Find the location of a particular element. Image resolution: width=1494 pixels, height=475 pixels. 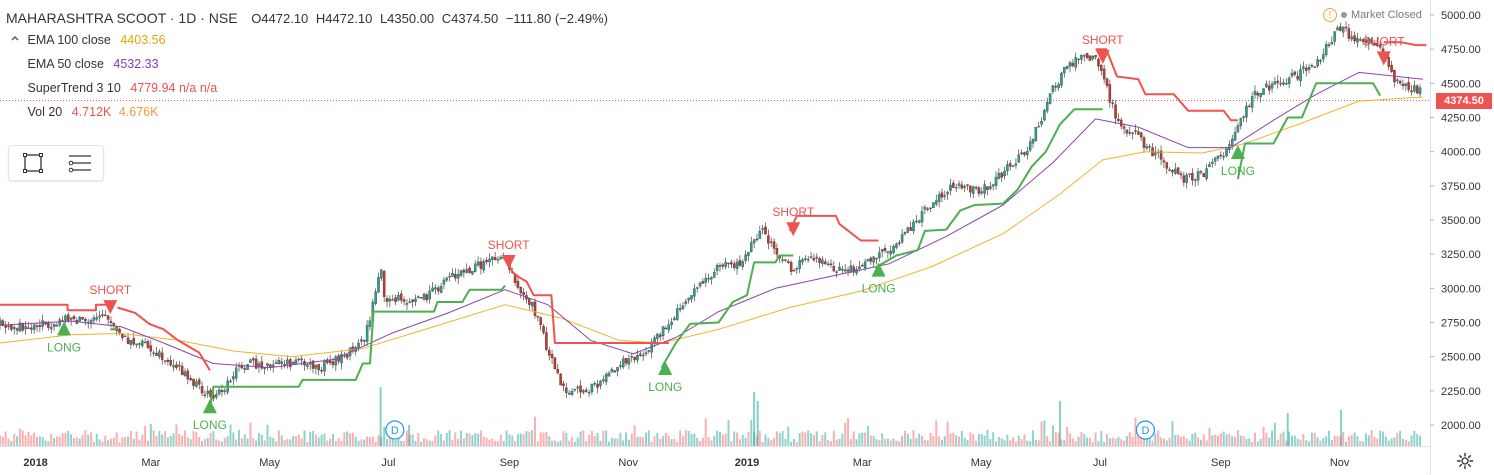

indicator-row-volume: Vol 20 4.712K 4.676K is located at coordinates (309, 112).